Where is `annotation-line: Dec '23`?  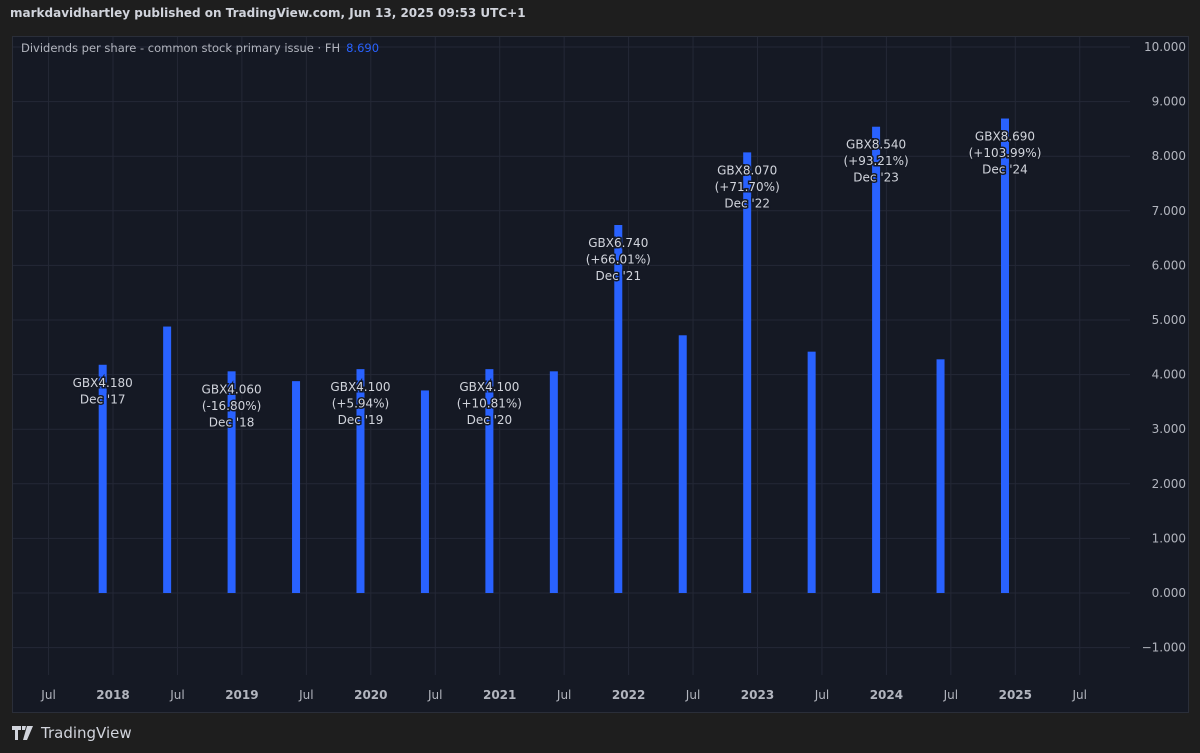
annotation-line: Dec '23 is located at coordinates (876, 178).